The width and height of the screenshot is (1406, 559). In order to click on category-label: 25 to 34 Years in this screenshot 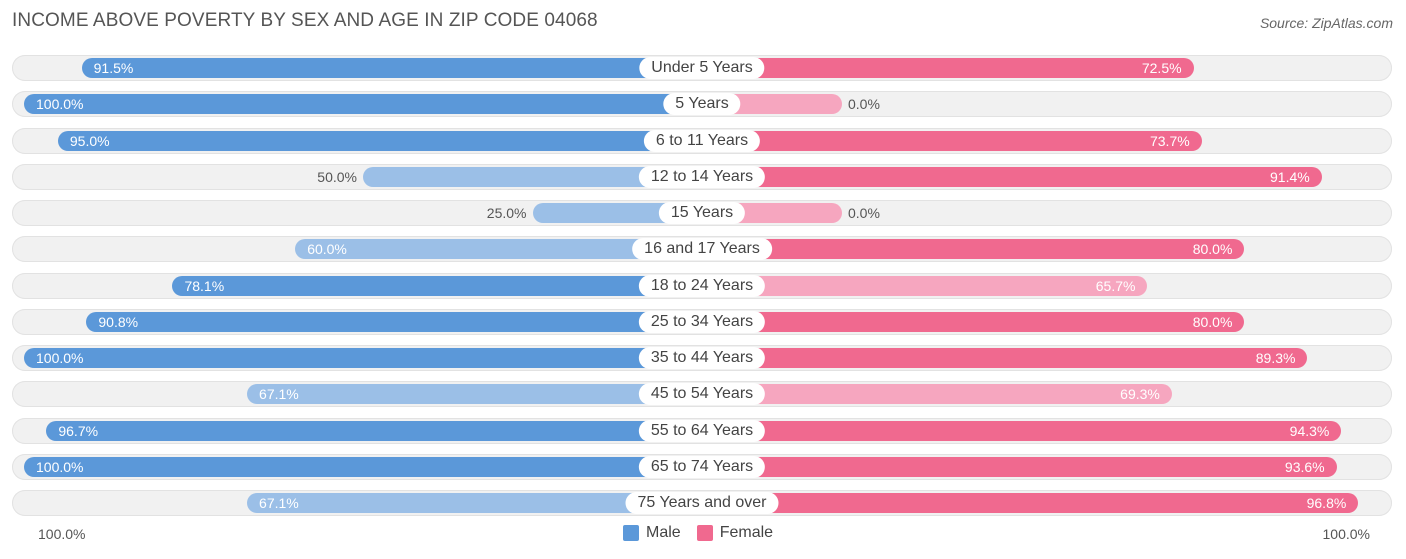, I will do `click(702, 321)`.